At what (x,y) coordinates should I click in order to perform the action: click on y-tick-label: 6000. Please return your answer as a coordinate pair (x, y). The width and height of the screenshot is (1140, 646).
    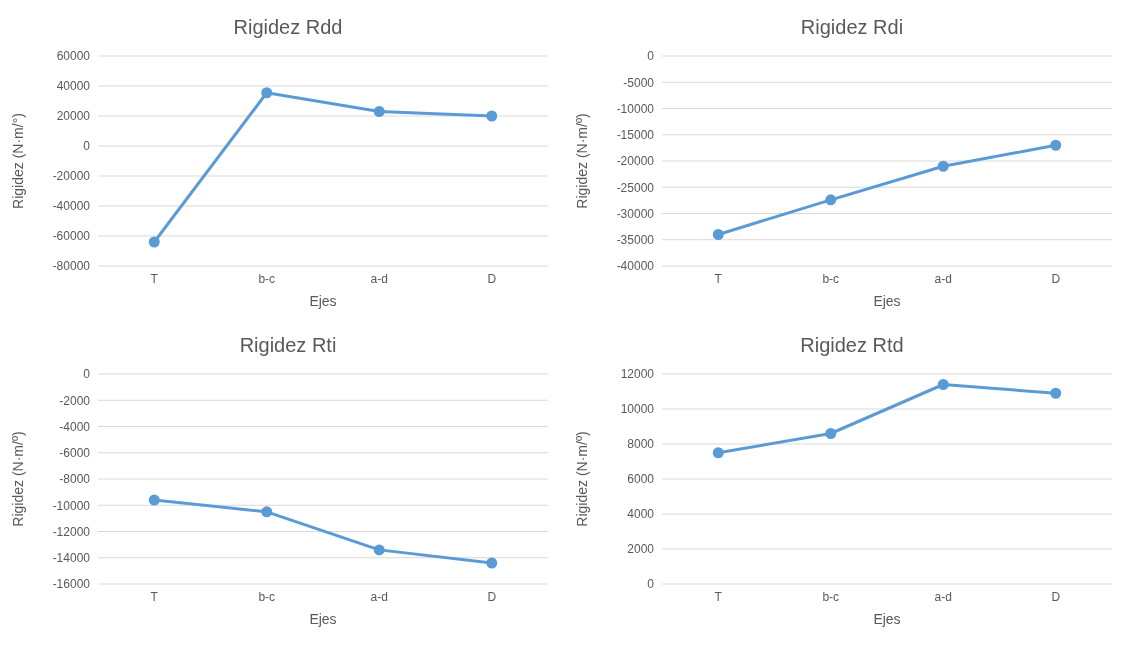
    Looking at the image, I should click on (641, 479).